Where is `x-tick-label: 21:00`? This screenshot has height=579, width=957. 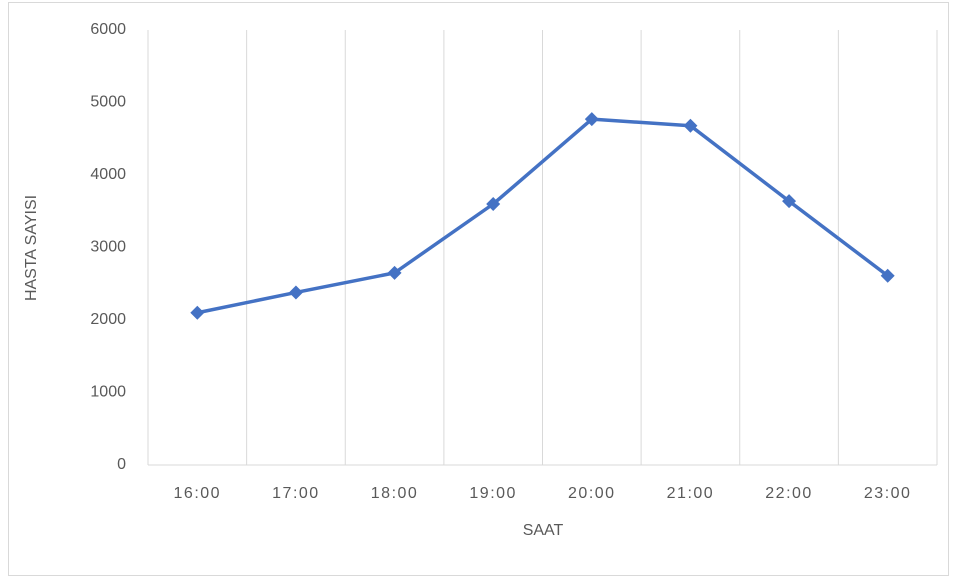
x-tick-label: 21:00 is located at coordinates (691, 493).